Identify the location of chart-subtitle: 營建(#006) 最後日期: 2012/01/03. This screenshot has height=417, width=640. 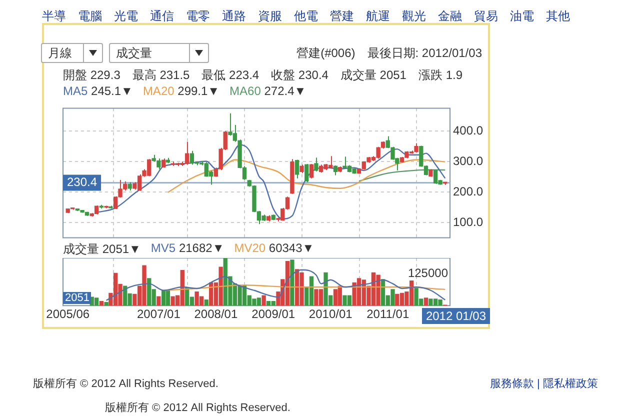
(389, 53).